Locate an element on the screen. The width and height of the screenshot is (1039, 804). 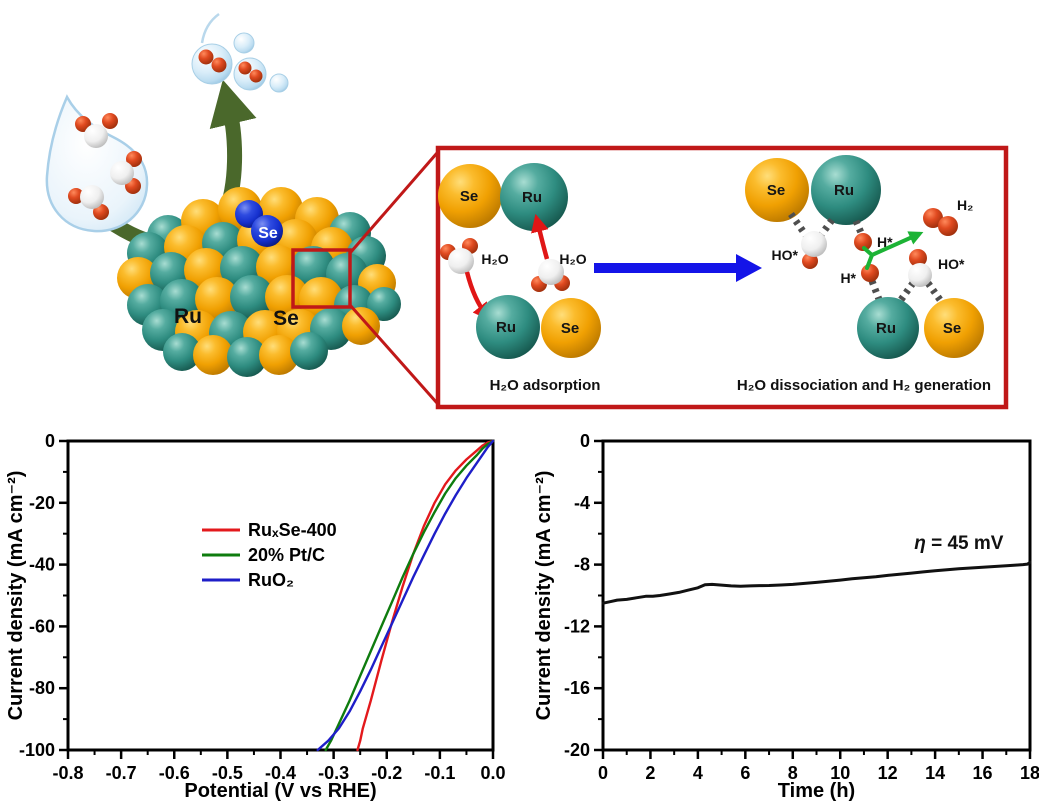
x-tick-label: -0.4 is located at coordinates (280, 773).